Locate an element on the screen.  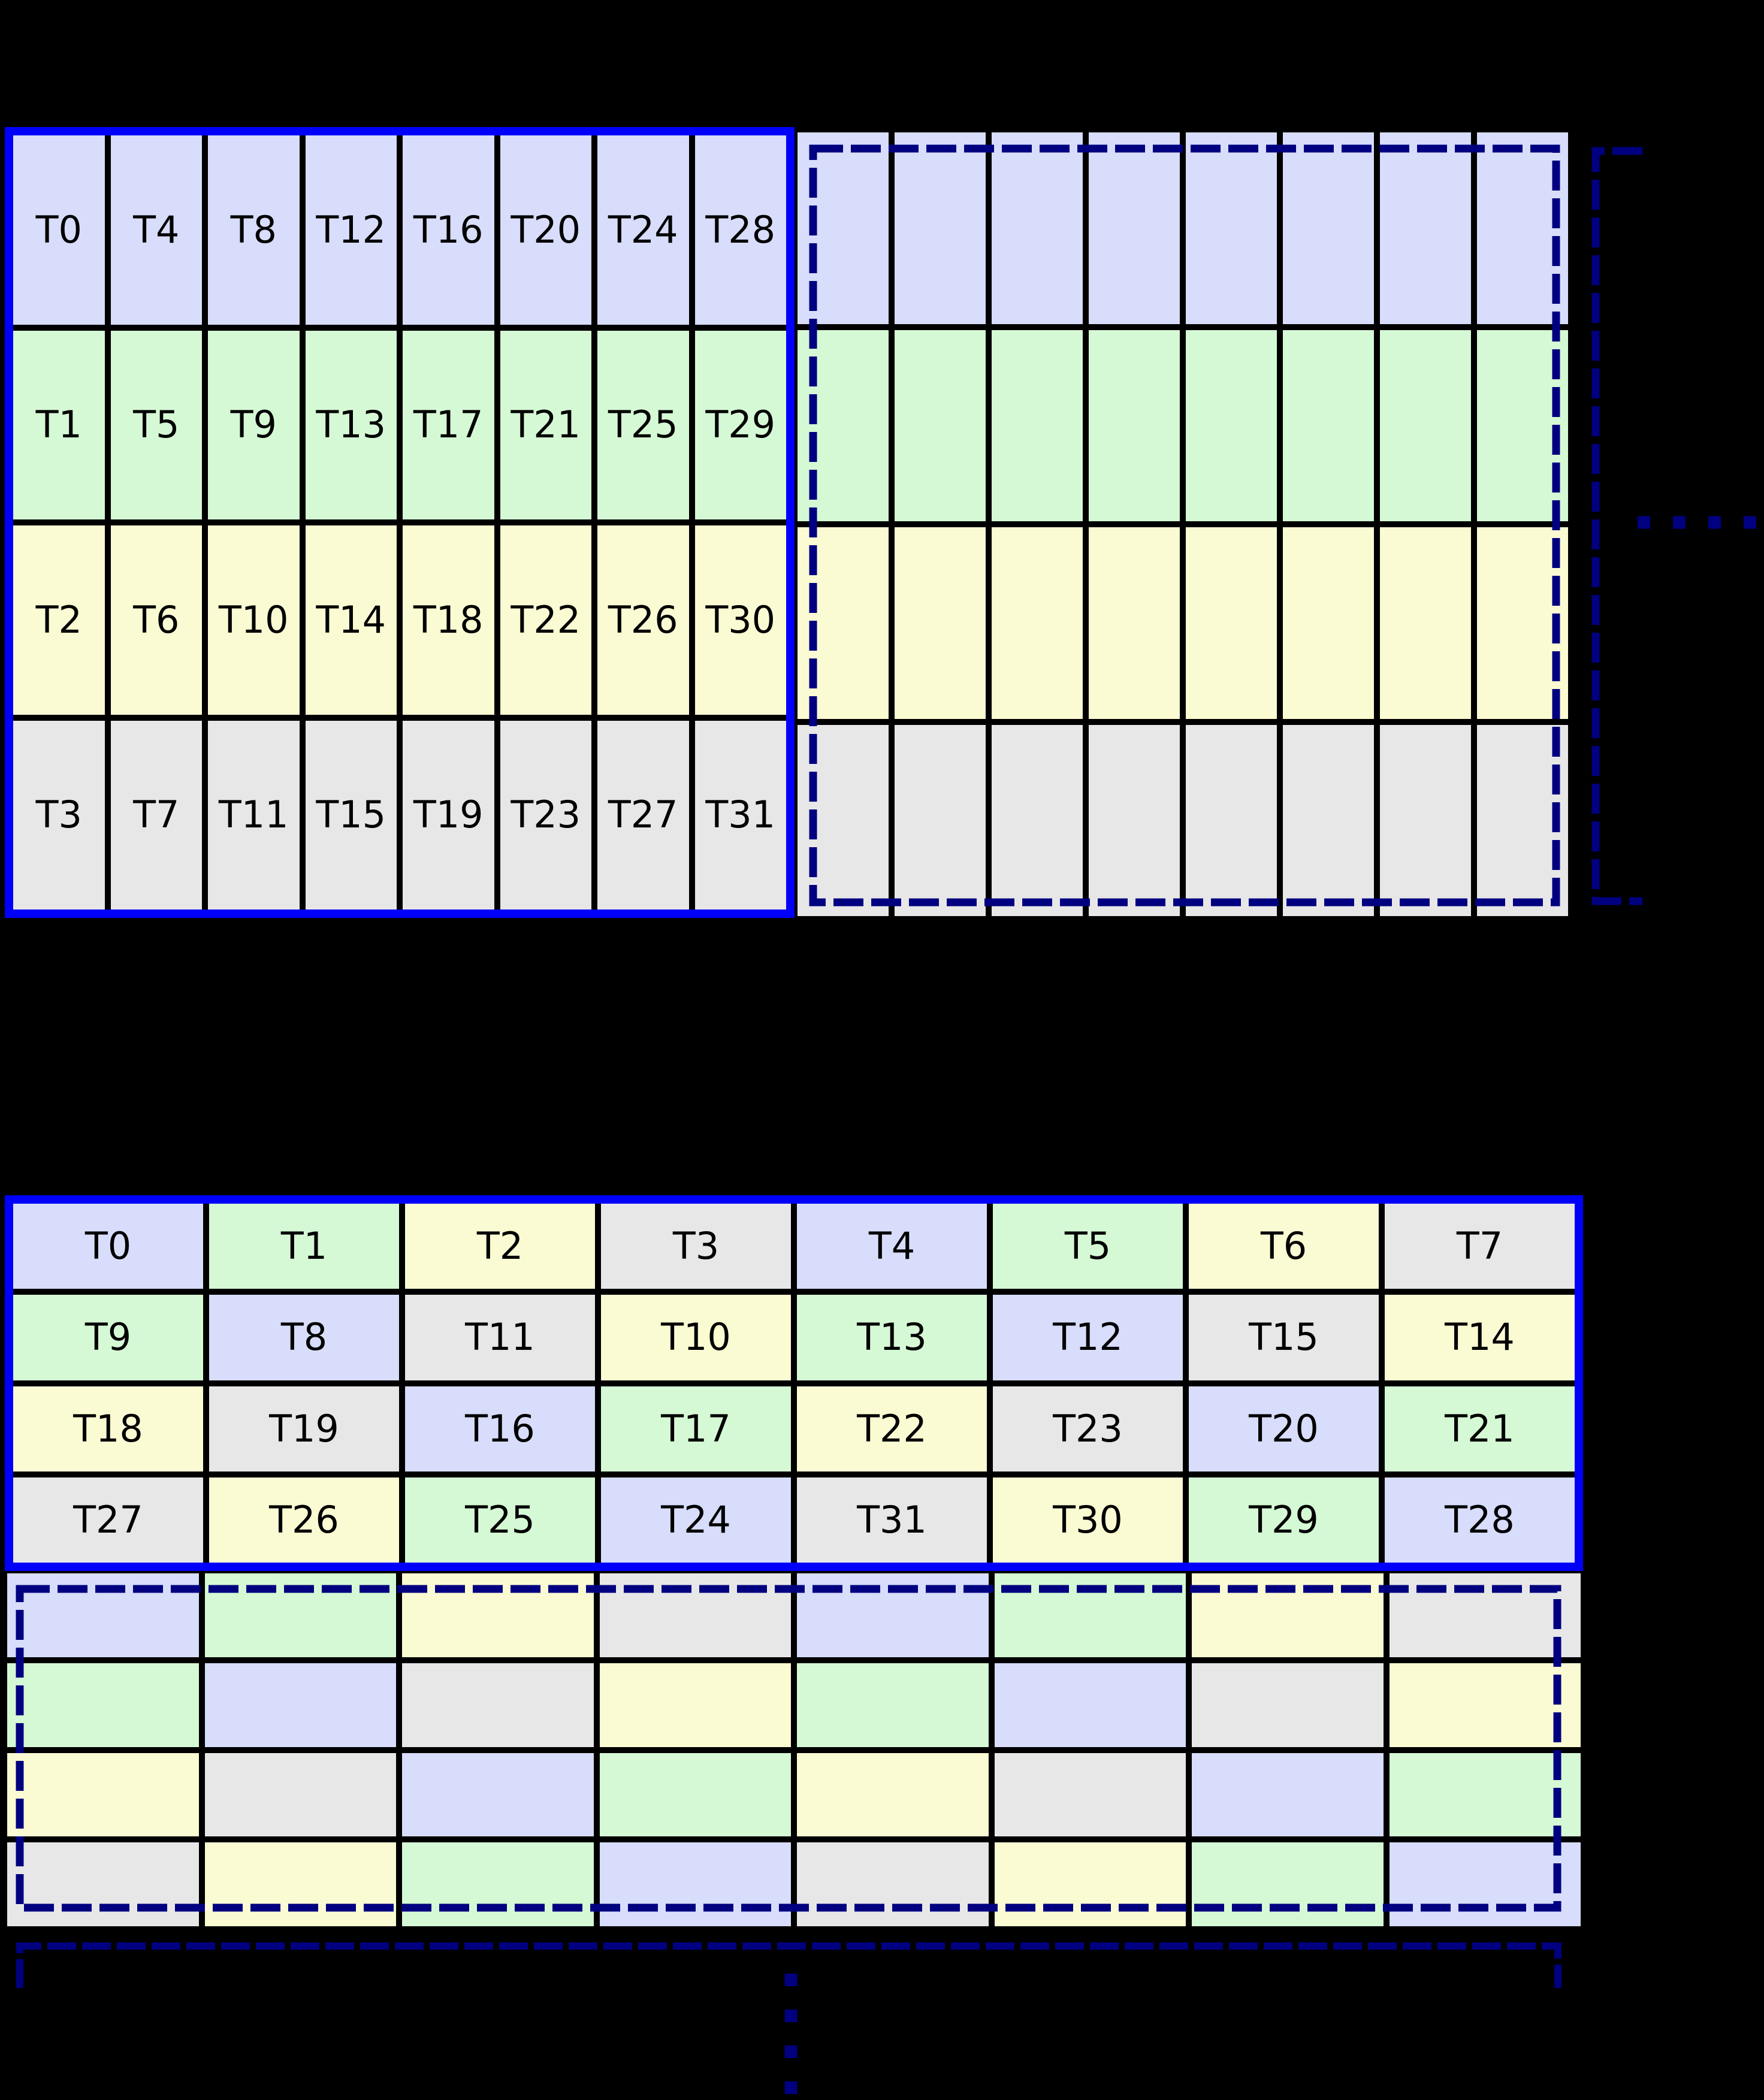
thread-cell-t21: T21 is located at coordinates (545, 425).